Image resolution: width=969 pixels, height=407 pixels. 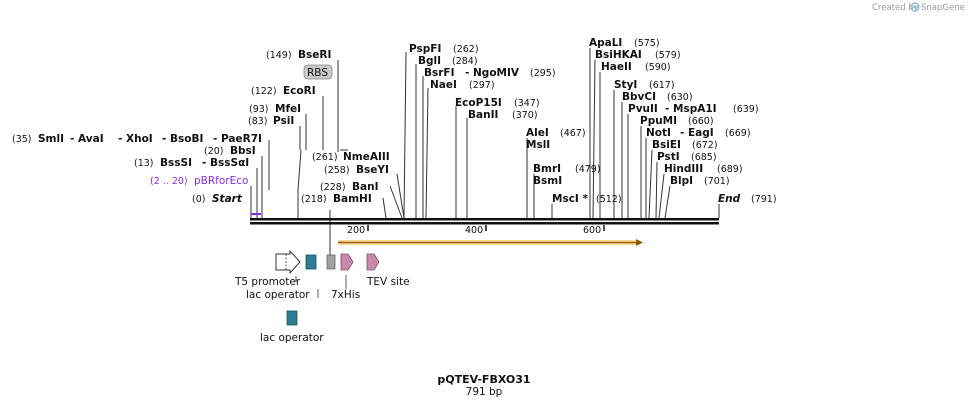 What do you see at coordinates (667, 202) in the screenshot?
I see `connector-blpi` at bounding box center [667, 202].